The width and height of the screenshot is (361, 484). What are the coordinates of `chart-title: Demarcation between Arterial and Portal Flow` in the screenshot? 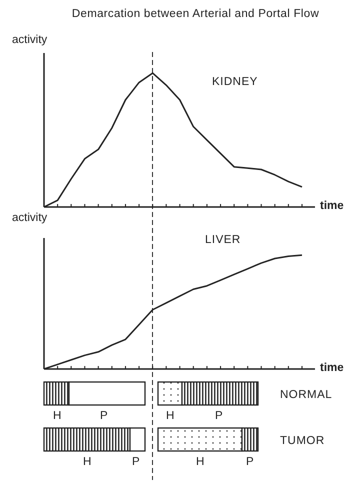 It's located at (195, 14).